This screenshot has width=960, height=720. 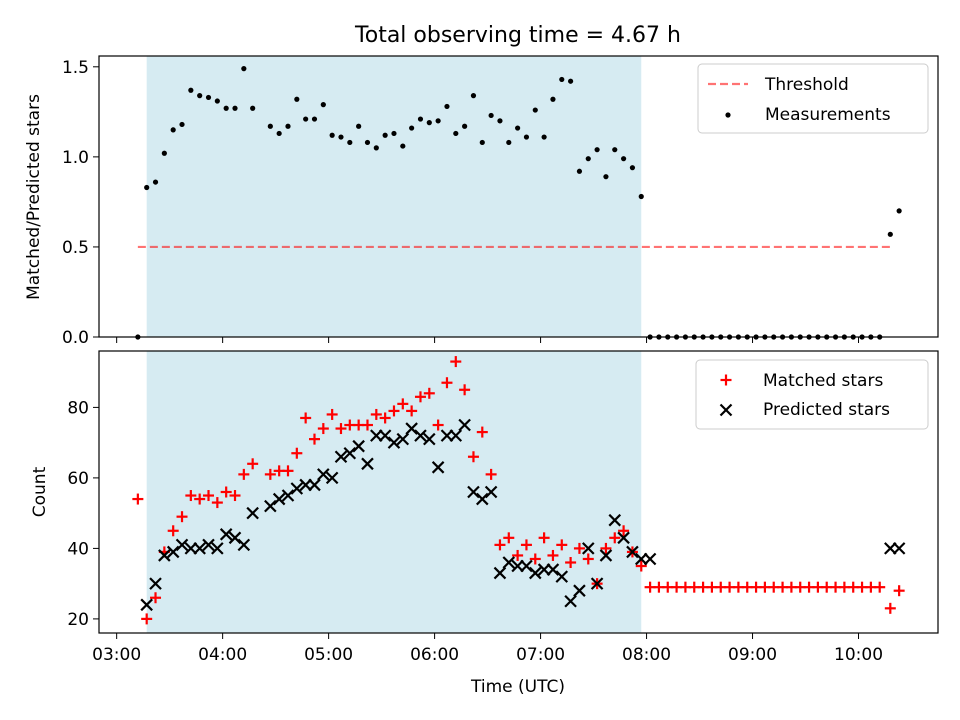 I want to click on predicted-legend-glyph, so click(x=726, y=410).